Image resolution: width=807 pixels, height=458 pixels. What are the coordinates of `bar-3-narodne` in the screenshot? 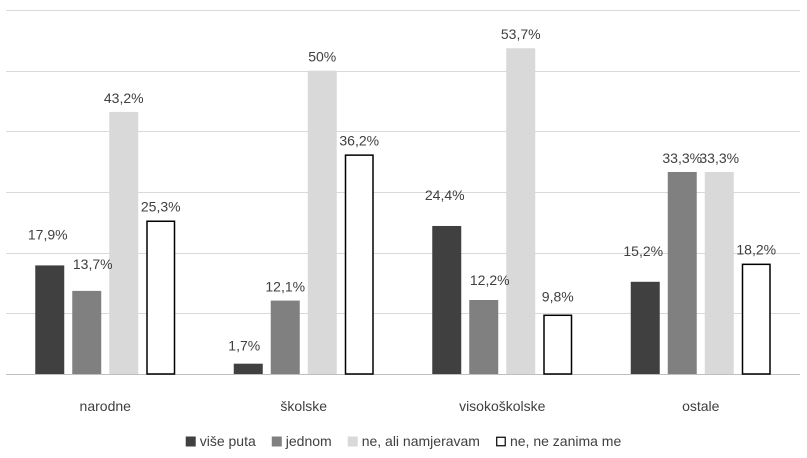 It's located at (124, 243).